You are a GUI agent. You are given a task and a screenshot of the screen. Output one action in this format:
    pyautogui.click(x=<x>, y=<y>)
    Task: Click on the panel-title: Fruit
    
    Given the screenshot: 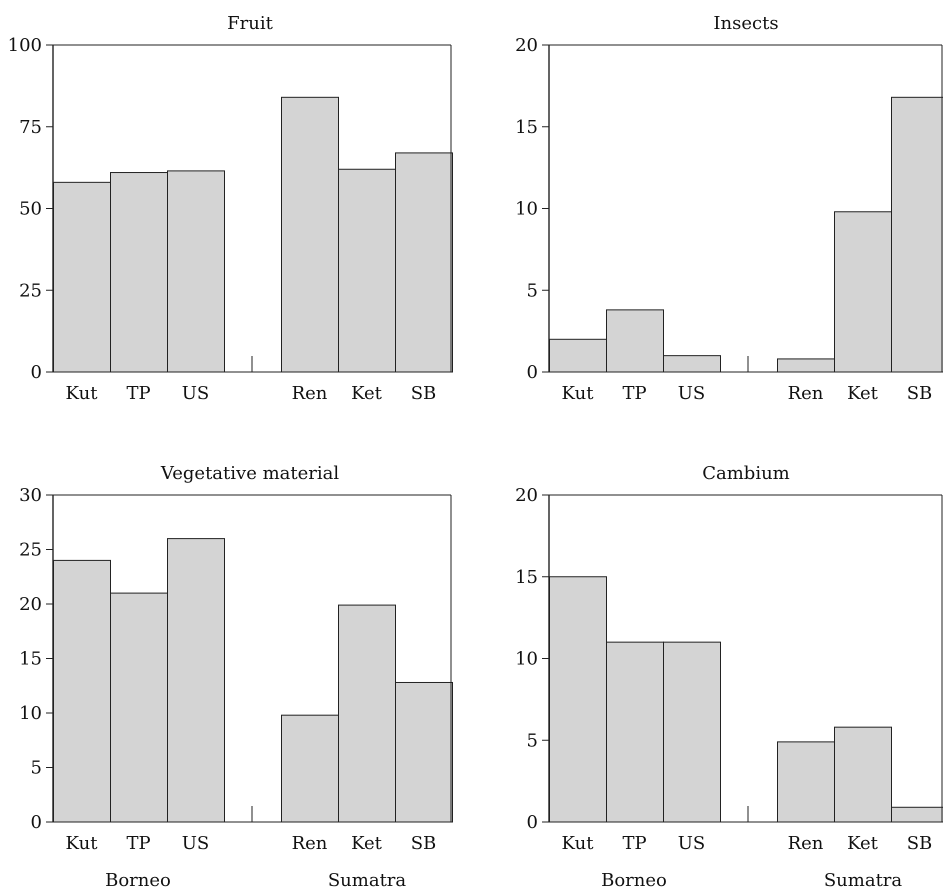 What is the action you would take?
    pyautogui.click(x=250, y=23)
    